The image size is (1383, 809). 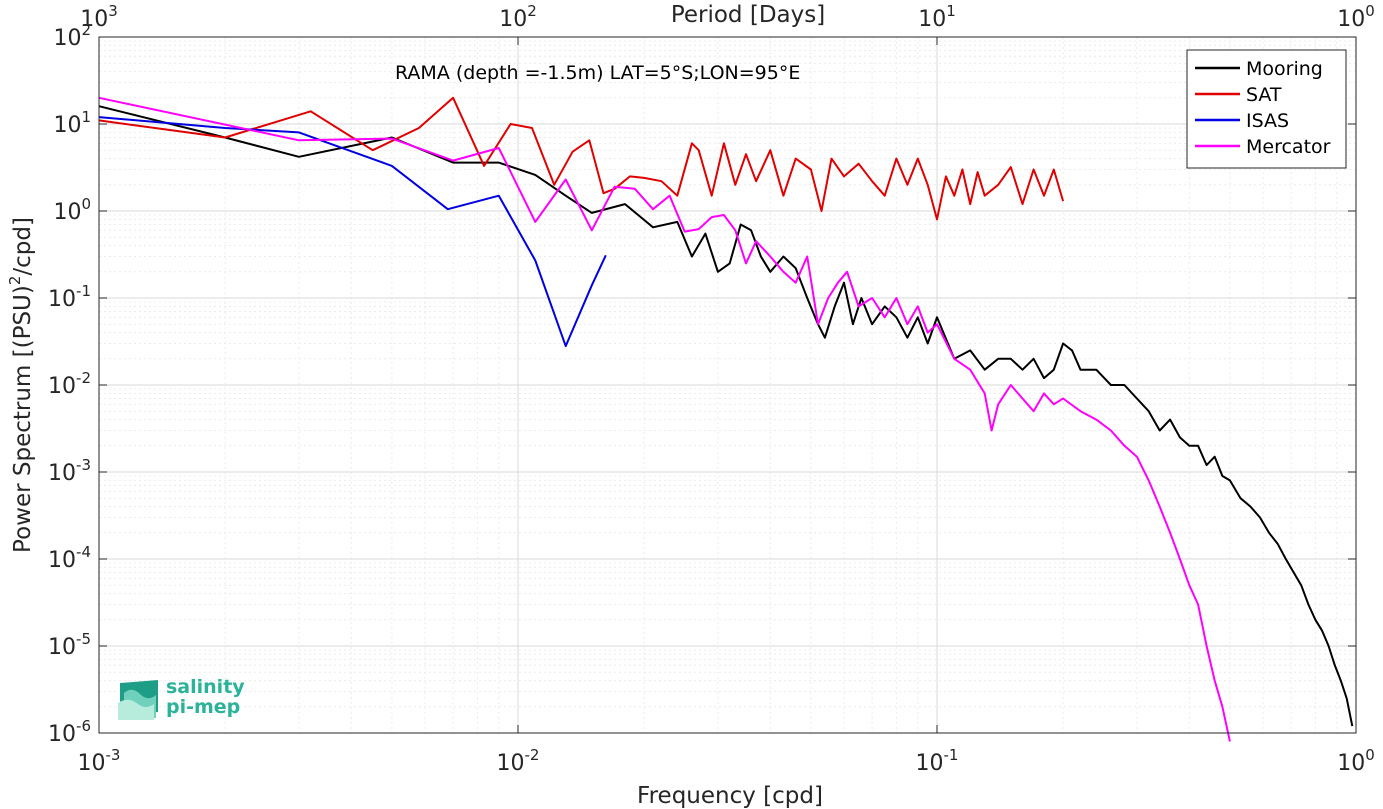 I want to click on y-axis-label-tail: /cpd], so click(x=23, y=246).